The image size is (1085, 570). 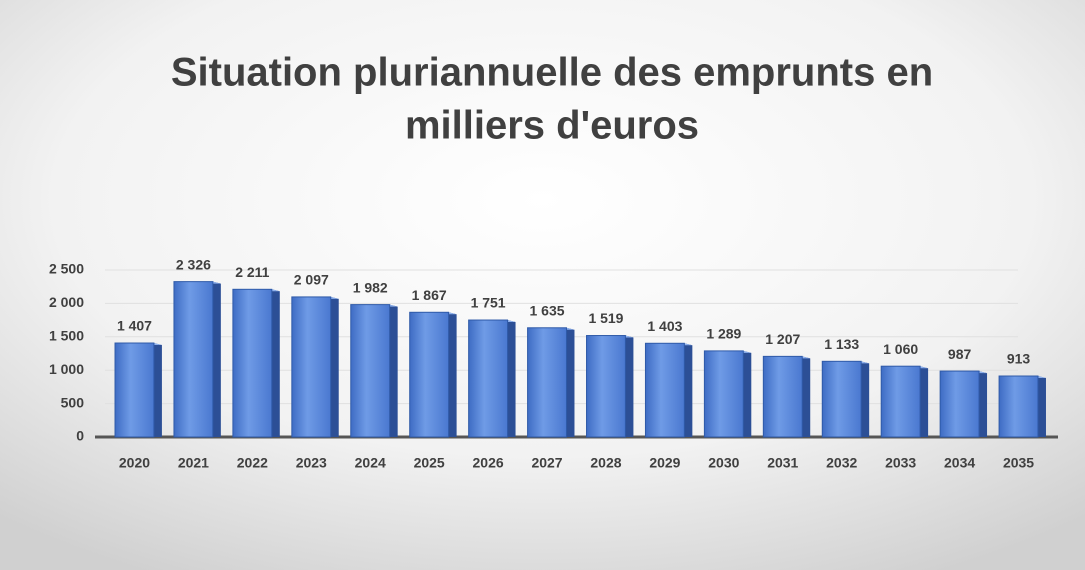 What do you see at coordinates (73, 402) in the screenshot?
I see `y-tick-label: 500` at bounding box center [73, 402].